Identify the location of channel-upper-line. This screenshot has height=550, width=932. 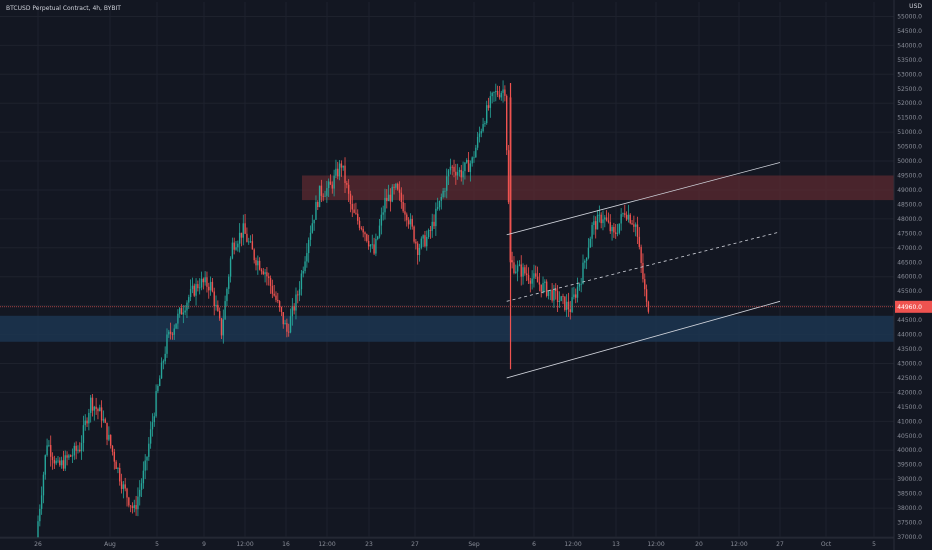
(643, 199).